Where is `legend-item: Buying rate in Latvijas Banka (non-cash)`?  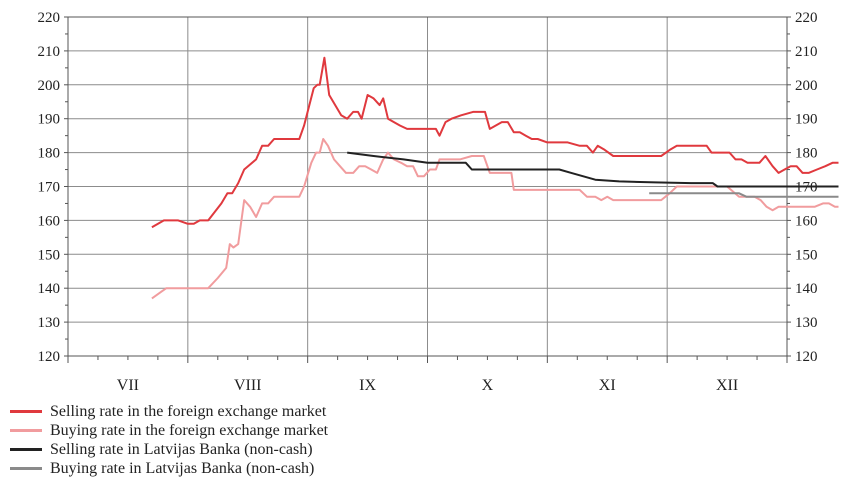 legend-item: Buying rate in Latvijas Banka (non-cash) is located at coordinates (169, 468).